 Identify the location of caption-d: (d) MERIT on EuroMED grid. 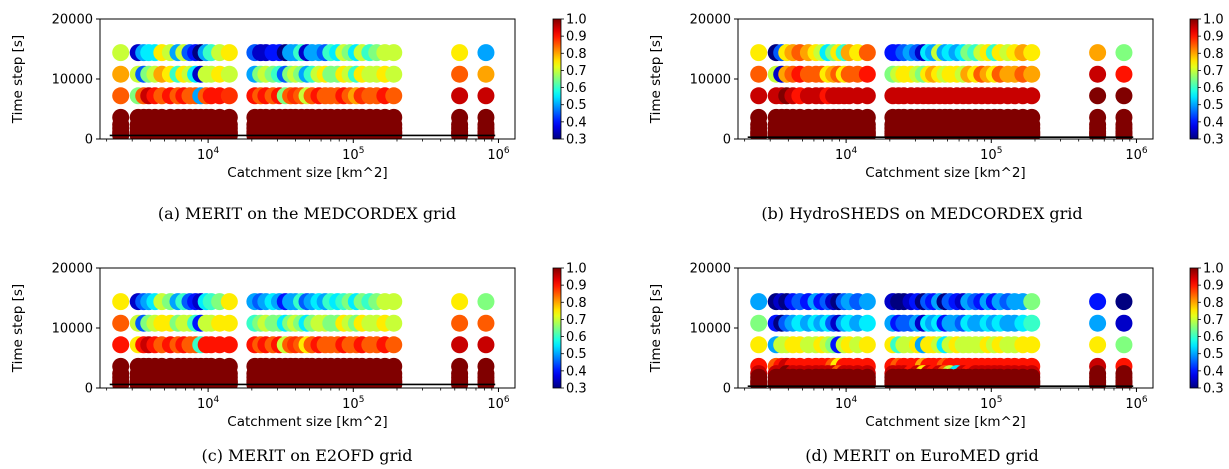
(922, 455).